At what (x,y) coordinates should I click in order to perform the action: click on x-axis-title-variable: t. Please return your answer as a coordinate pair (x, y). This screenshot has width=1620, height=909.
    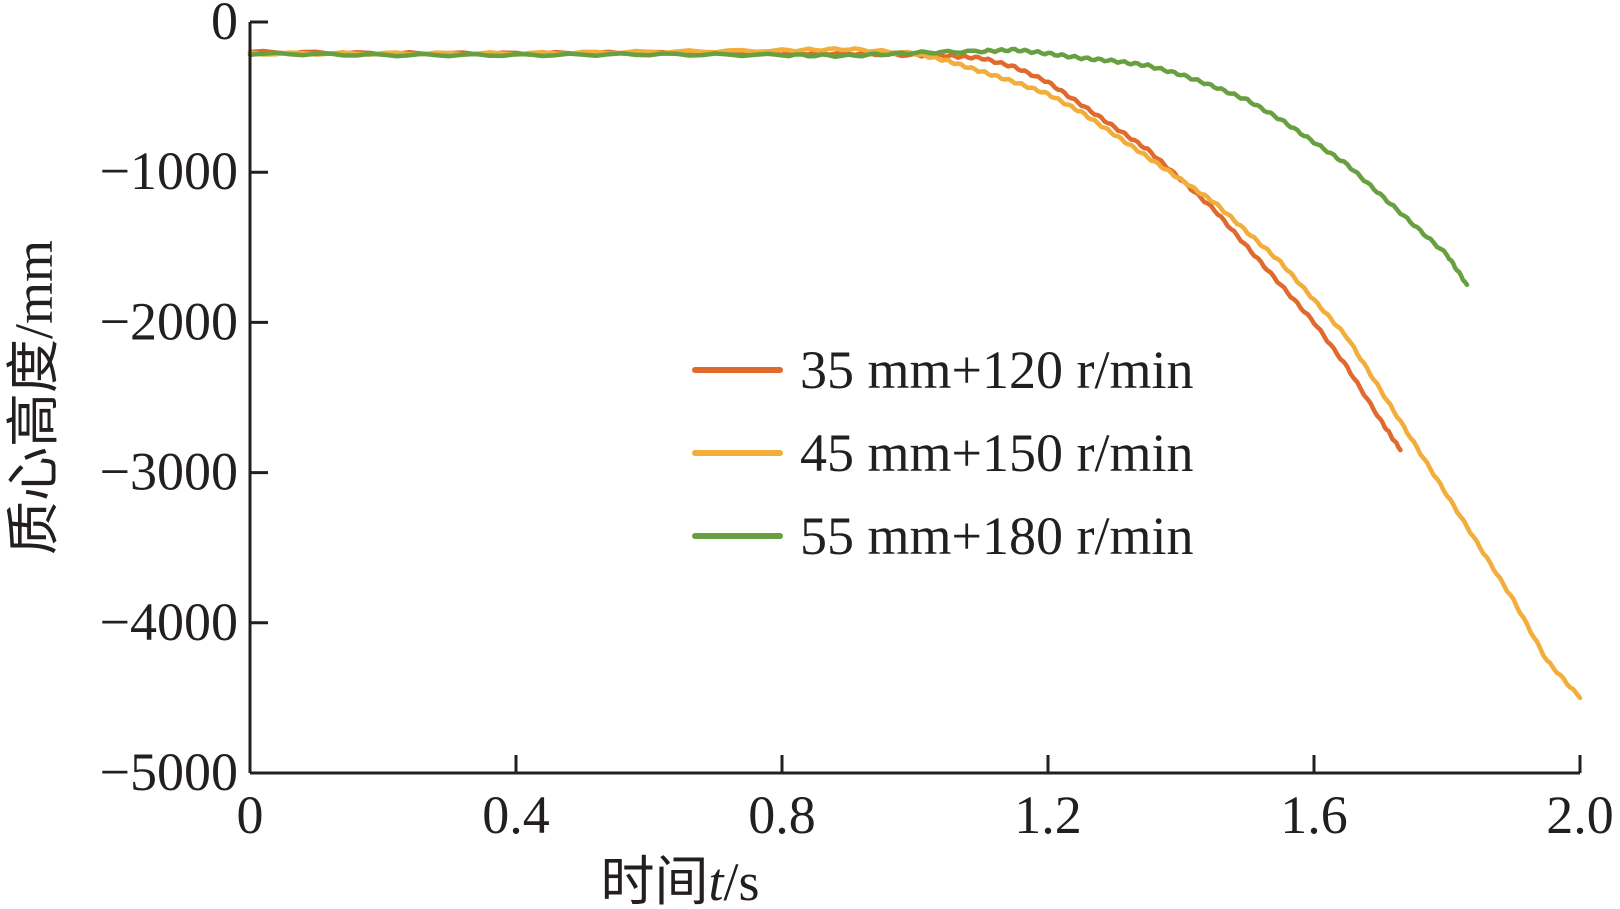
    Looking at the image, I should click on (716, 880).